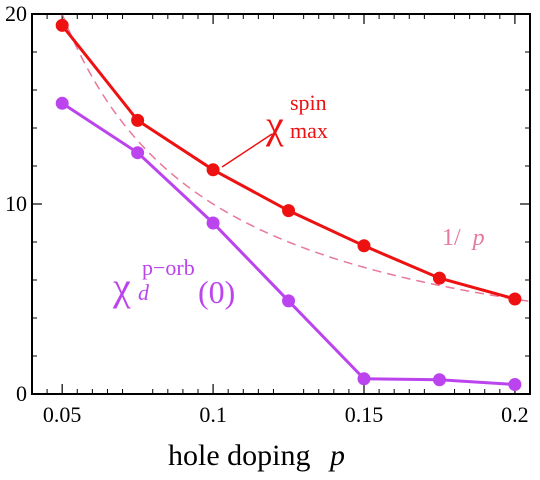 The image size is (540, 480). I want to click on spin-superscript: spin, so click(308, 102).